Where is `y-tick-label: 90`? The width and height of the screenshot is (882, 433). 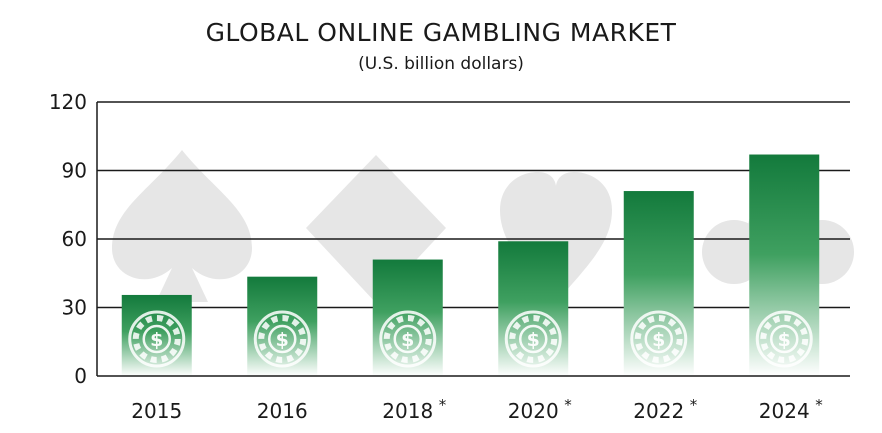
y-tick-label: 90 is located at coordinates (74, 171).